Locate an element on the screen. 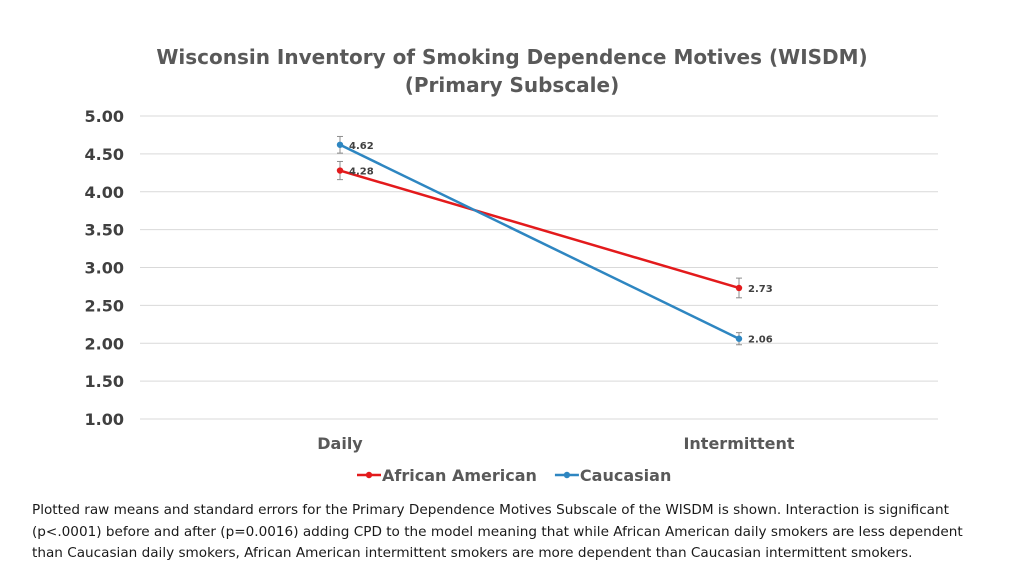  legend-label: African American is located at coordinates (459, 475).